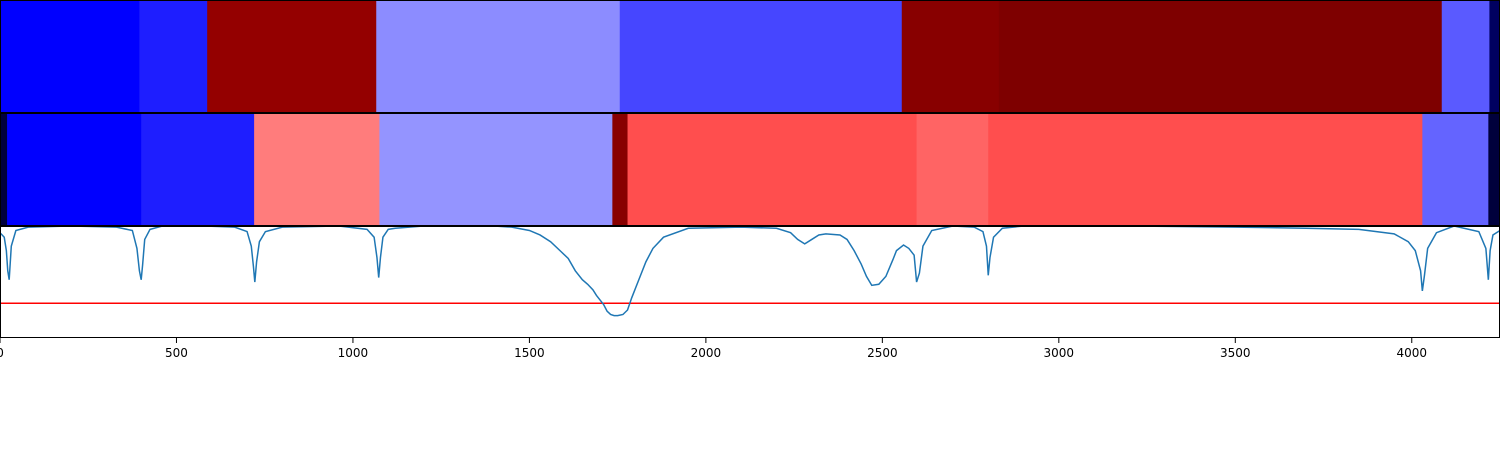 This screenshot has height=450, width=1500. I want to click on x-axis: 0 500 1000 1500 2000 2500 3000 3500 4000, so click(713, 349).